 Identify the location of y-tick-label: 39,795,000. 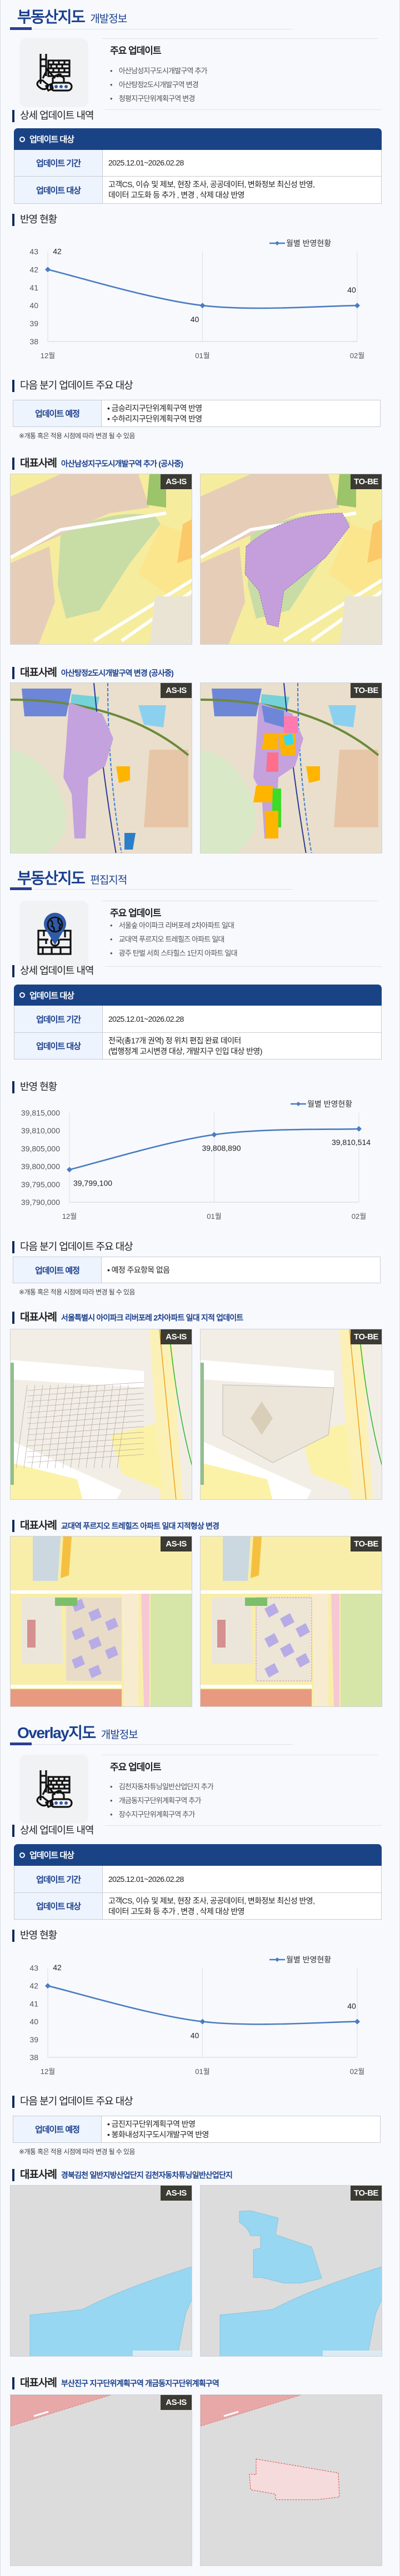
(41, 1184).